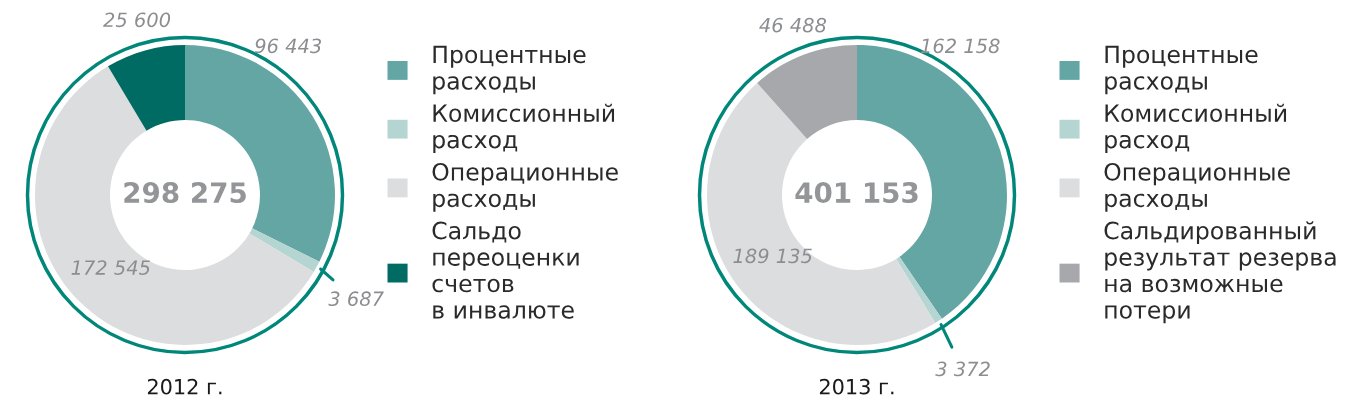 The image size is (1345, 401). Describe the element at coordinates (856, 386) in the screenshot. I see `text: 2013 г.` at that location.